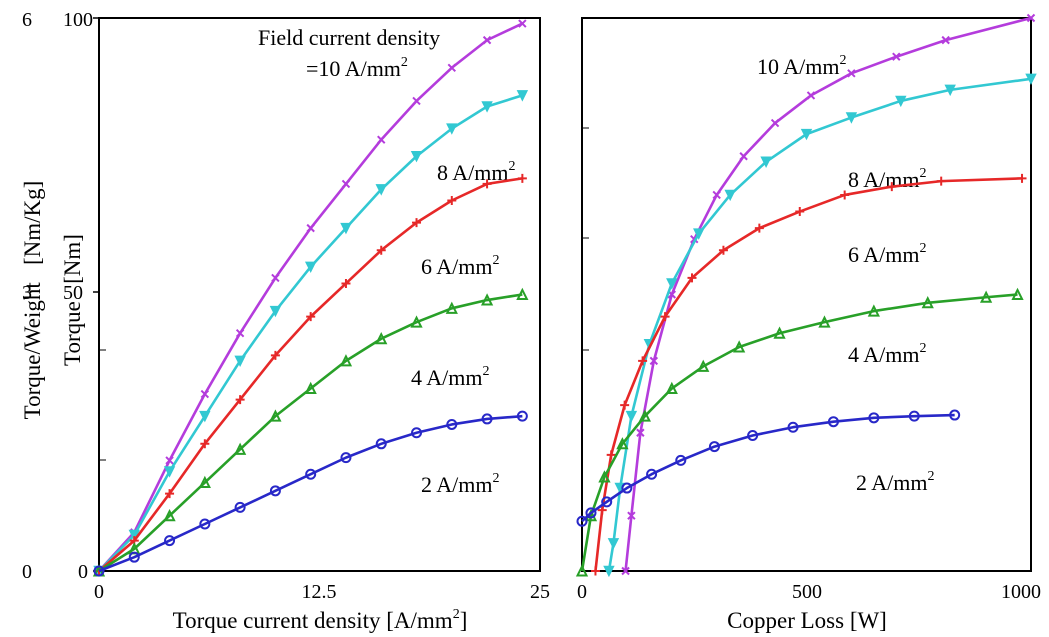 The image size is (1049, 637). Describe the element at coordinates (32, 300) in the screenshot. I see `y-axis-title-torque-weight: Torque/Weight [Nm/Kg]` at that location.